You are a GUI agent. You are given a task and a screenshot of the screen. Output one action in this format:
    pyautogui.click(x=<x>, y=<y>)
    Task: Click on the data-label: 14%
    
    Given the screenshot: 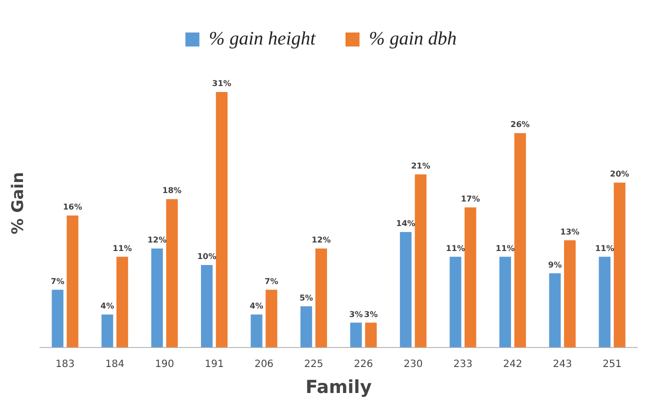 What is the action you would take?
    pyautogui.click(x=406, y=223)
    